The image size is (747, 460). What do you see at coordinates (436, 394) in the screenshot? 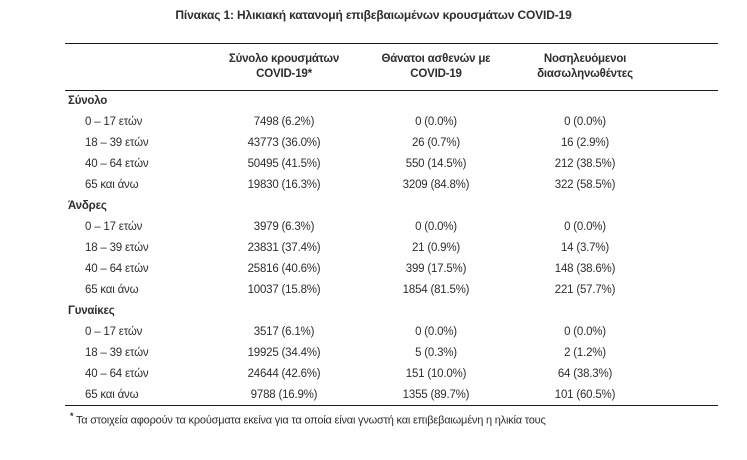
I see `deaths-value: 1355 (89.7%)` at bounding box center [436, 394].